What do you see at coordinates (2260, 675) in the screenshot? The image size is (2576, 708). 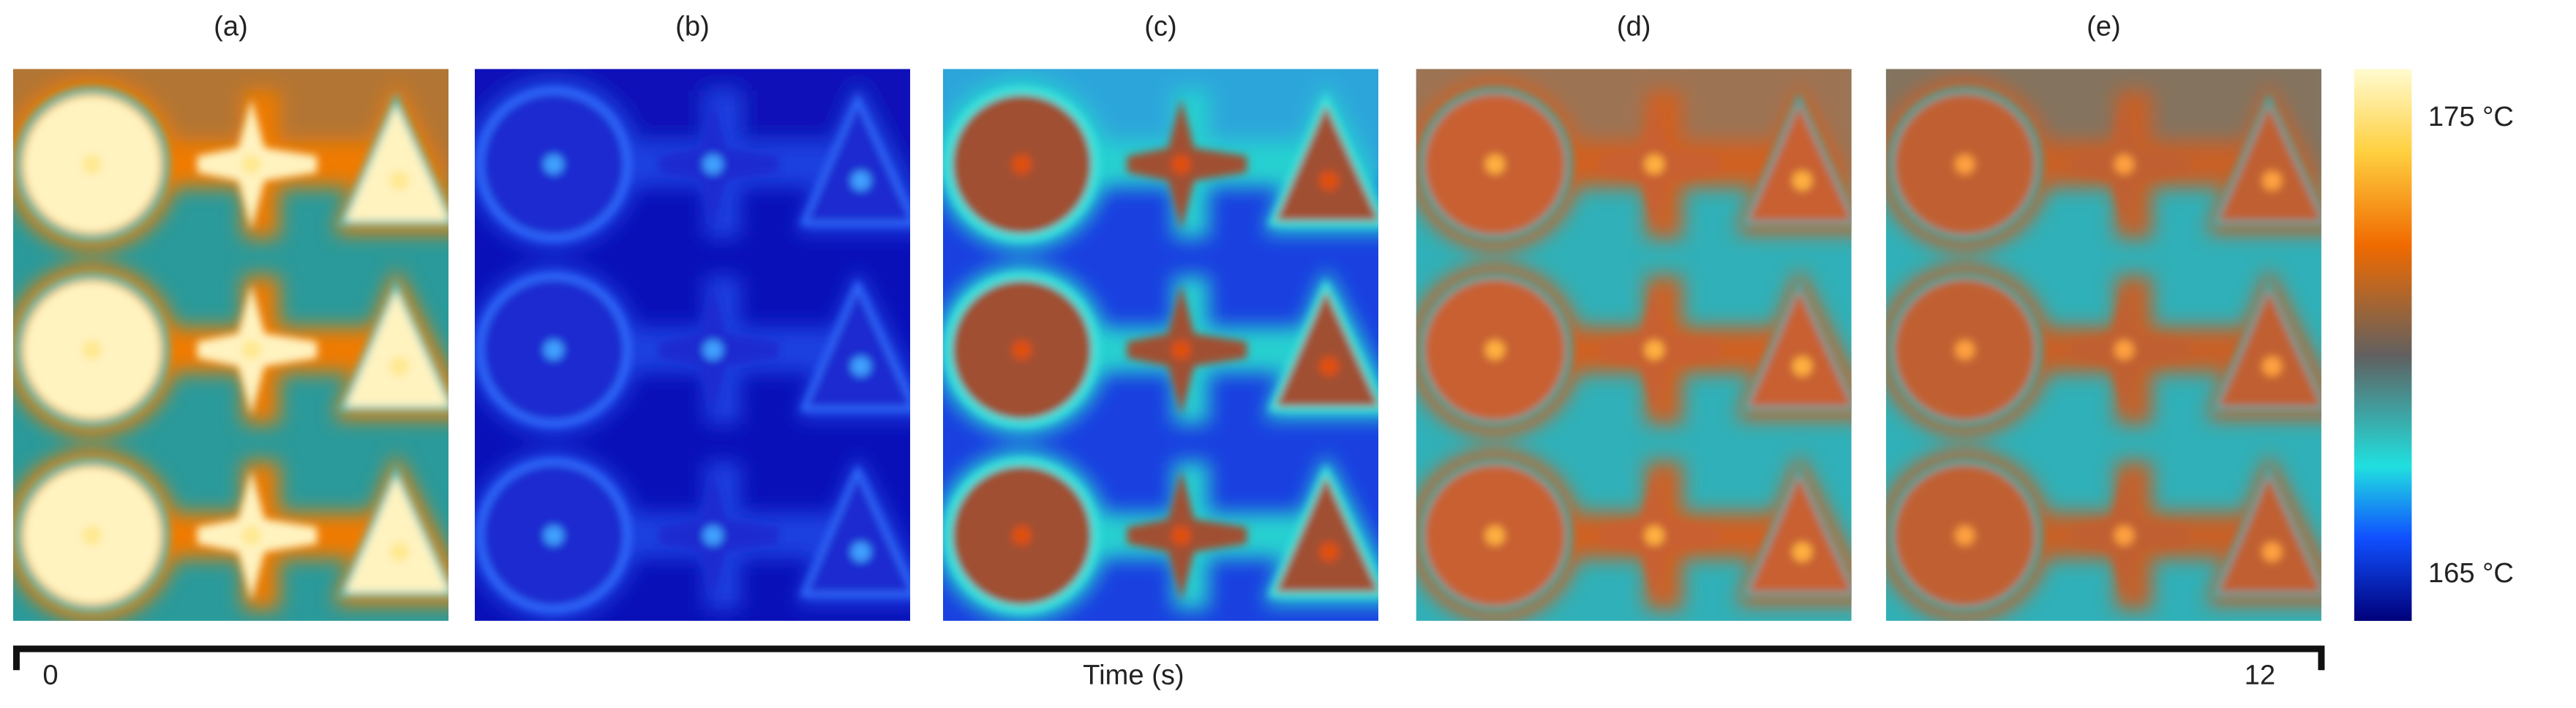 I see `time-end: 12` at bounding box center [2260, 675].